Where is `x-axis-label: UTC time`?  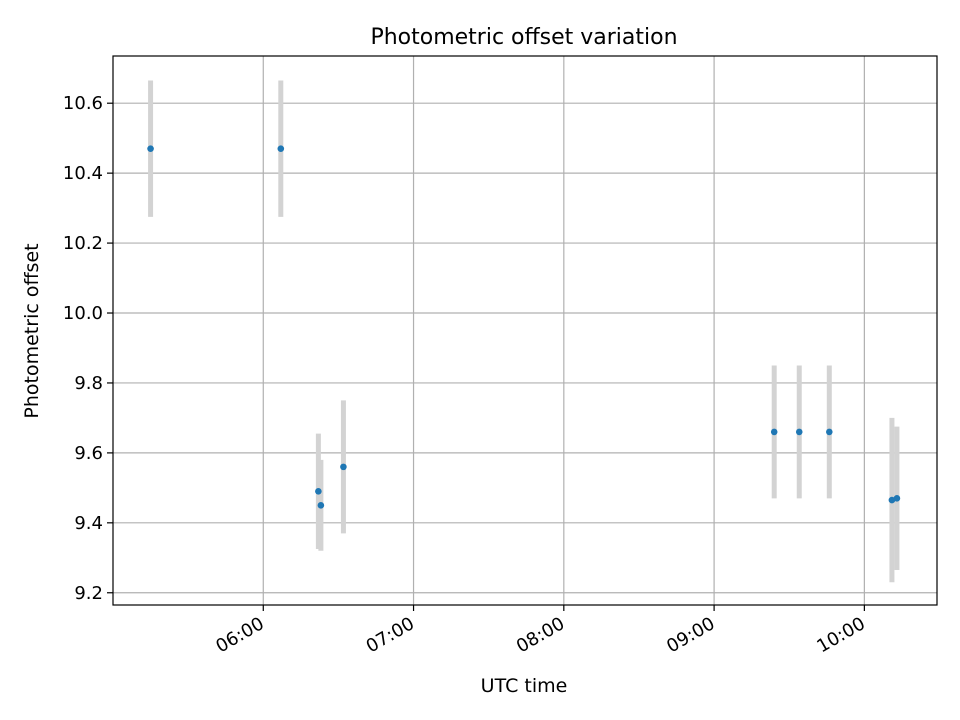 x-axis-label: UTC time is located at coordinates (524, 686).